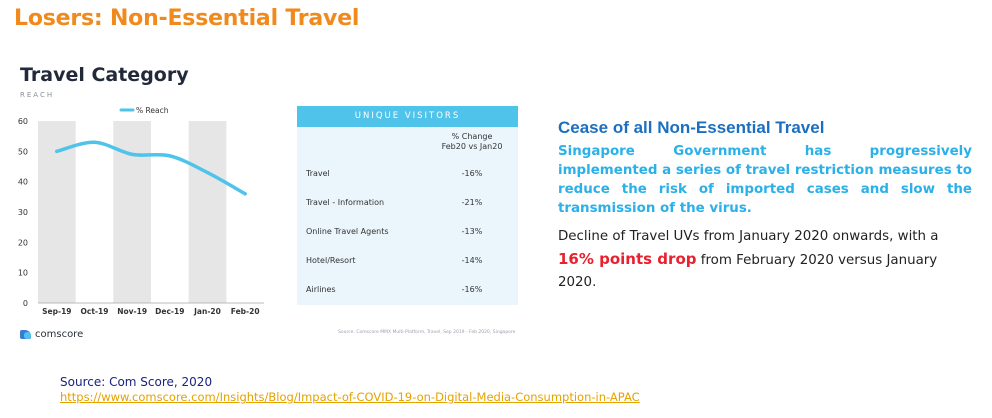  I want to click on comscore-logo: comscore, so click(51, 334).